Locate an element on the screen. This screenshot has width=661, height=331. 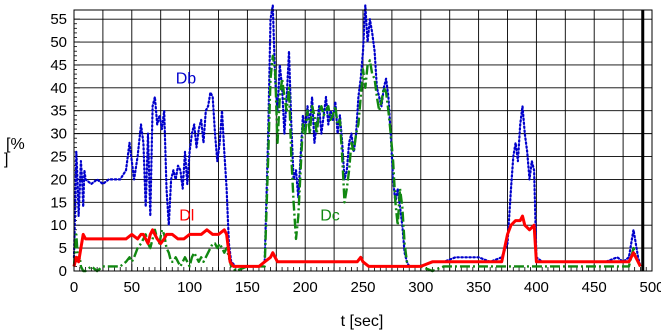
y-tick-label: 25 is located at coordinates (58, 157).